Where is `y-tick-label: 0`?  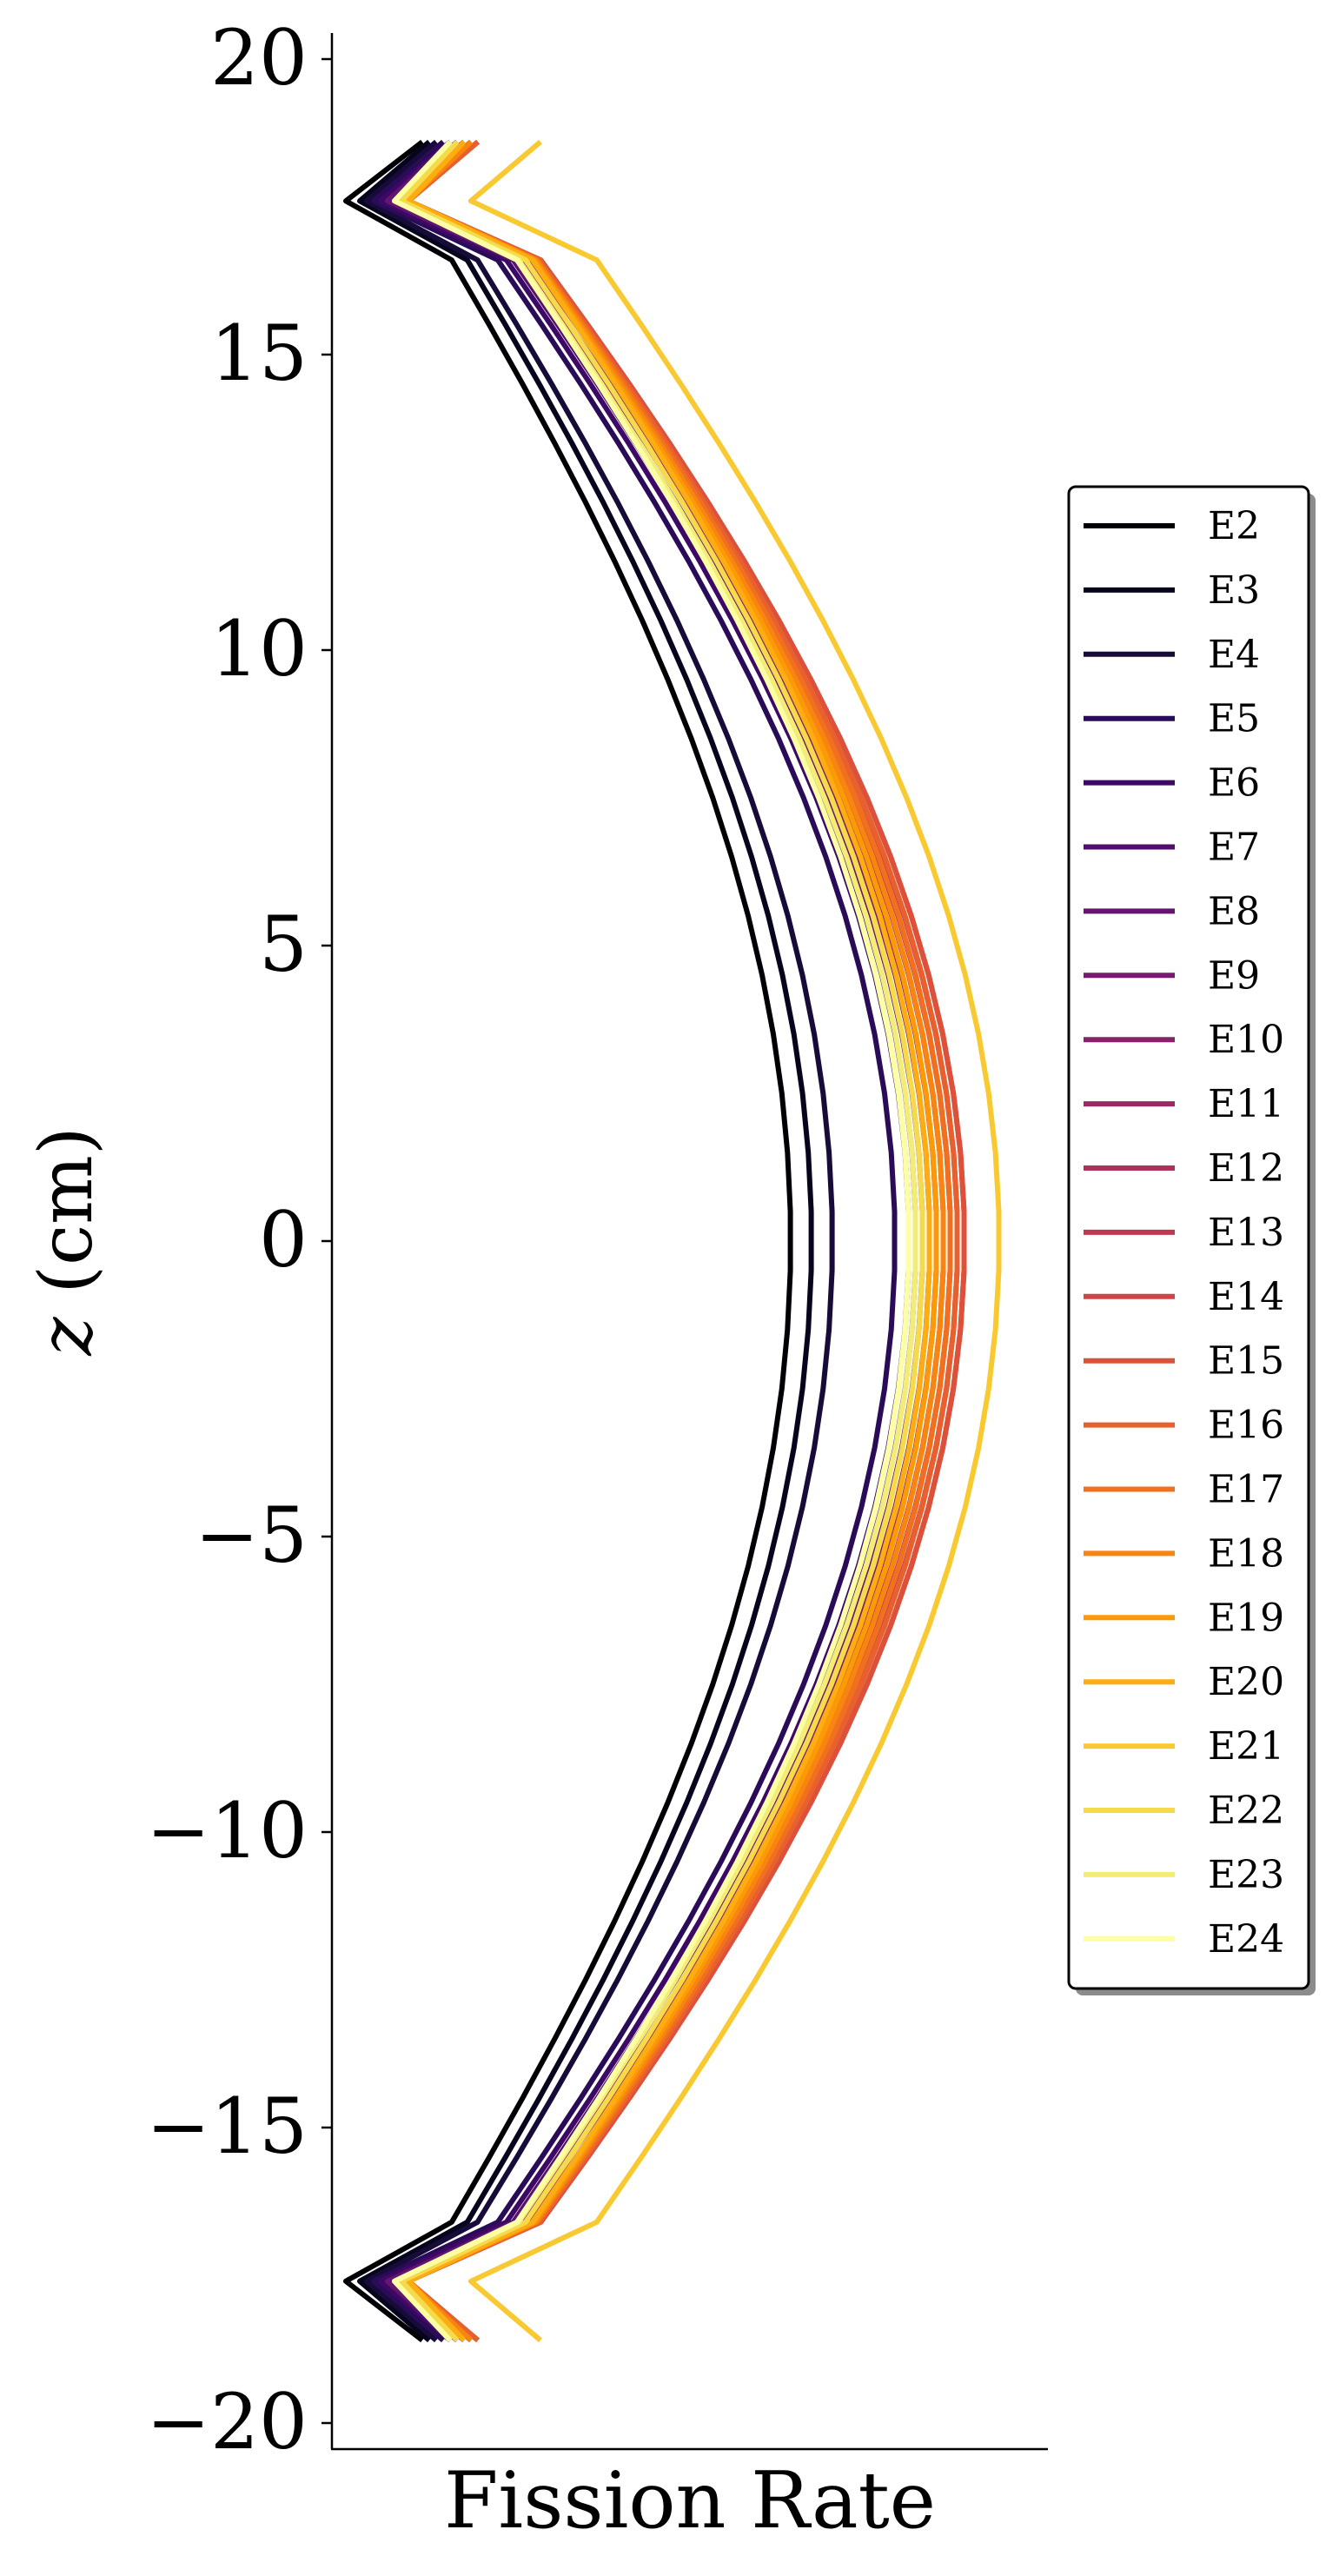
y-tick-label: 0 is located at coordinates (283, 1240).